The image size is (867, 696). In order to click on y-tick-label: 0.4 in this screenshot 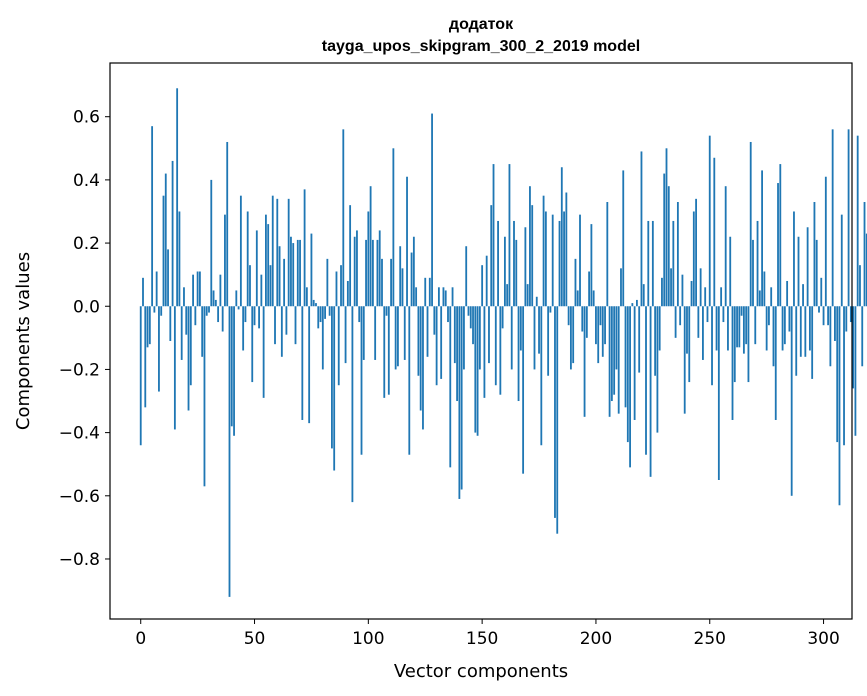, I will do `click(86, 181)`.